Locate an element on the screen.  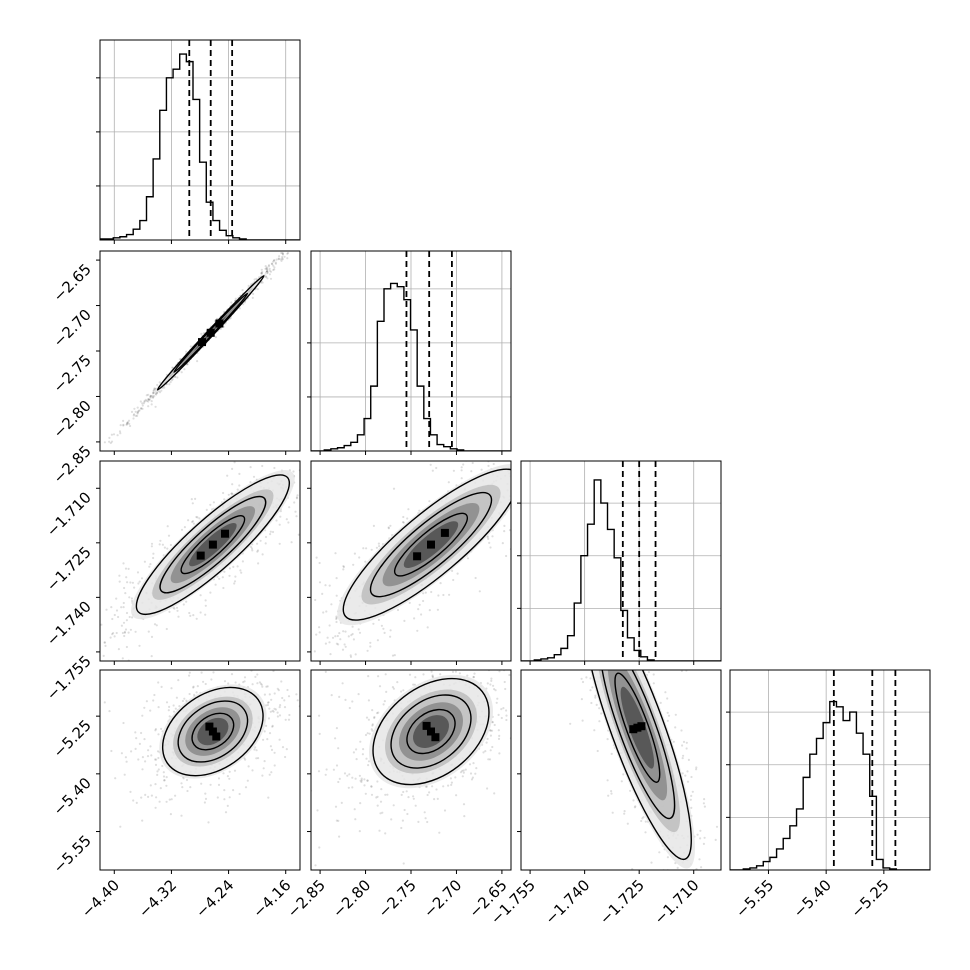
y-tick-label-row-2: −2.75 is located at coordinates (72, 373).